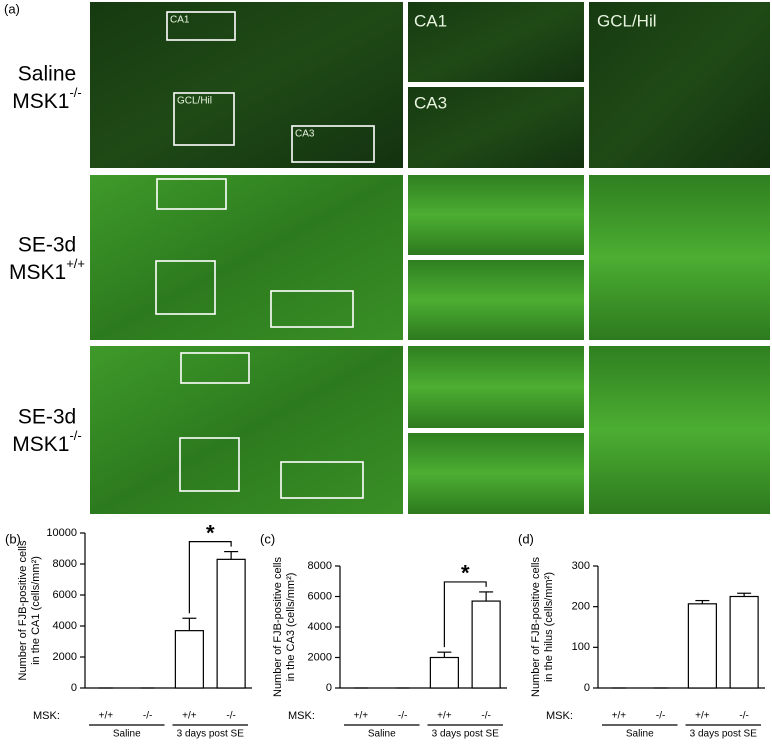 Image resolution: width=772 pixels, height=744 pixels. What do you see at coordinates (549, 627) in the screenshot?
I see `y-axis-label: in the hilus (cells/mm²)` at bounding box center [549, 627].